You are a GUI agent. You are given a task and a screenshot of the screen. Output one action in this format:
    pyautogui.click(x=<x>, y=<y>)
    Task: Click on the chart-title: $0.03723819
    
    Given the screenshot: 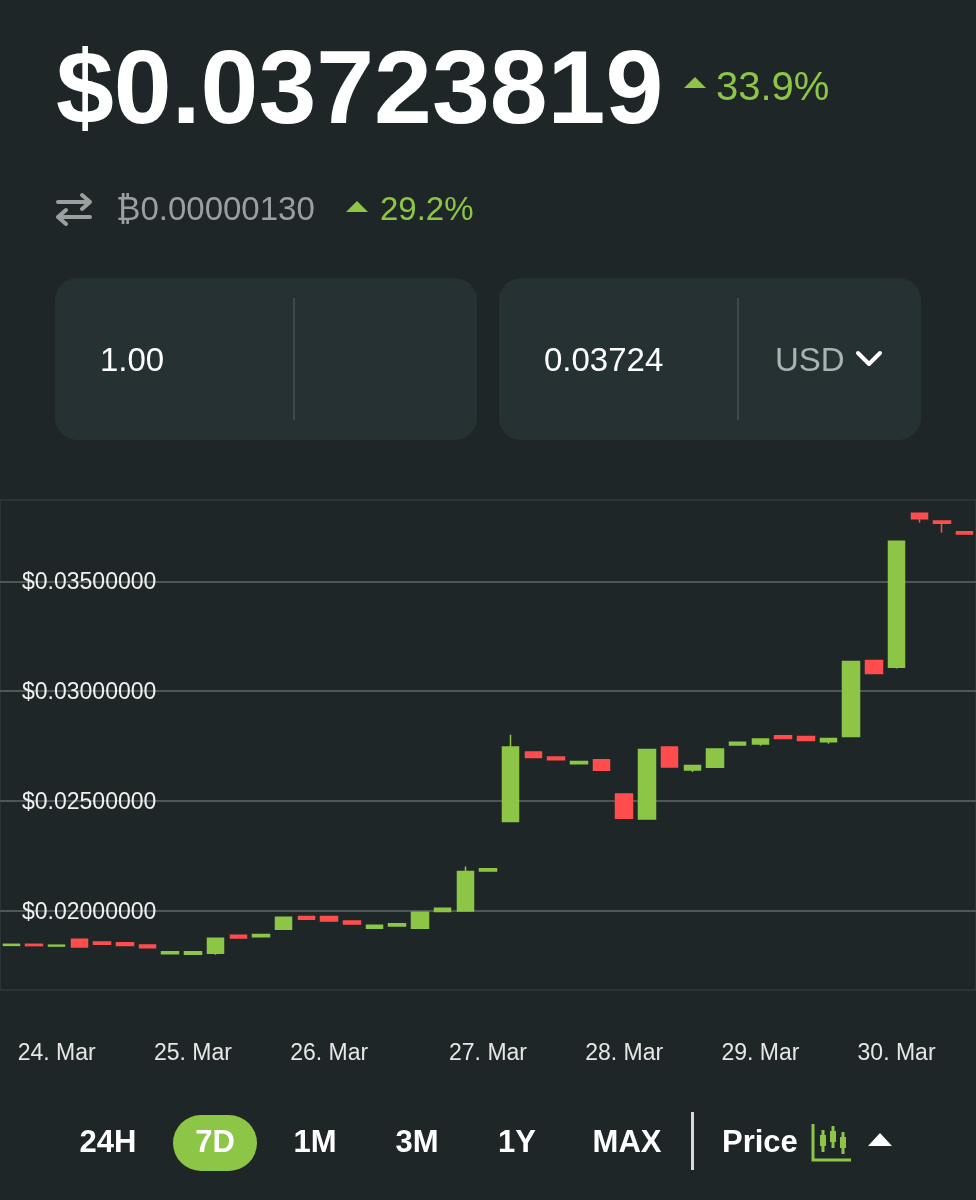 What is the action you would take?
    pyautogui.click(x=360, y=87)
    